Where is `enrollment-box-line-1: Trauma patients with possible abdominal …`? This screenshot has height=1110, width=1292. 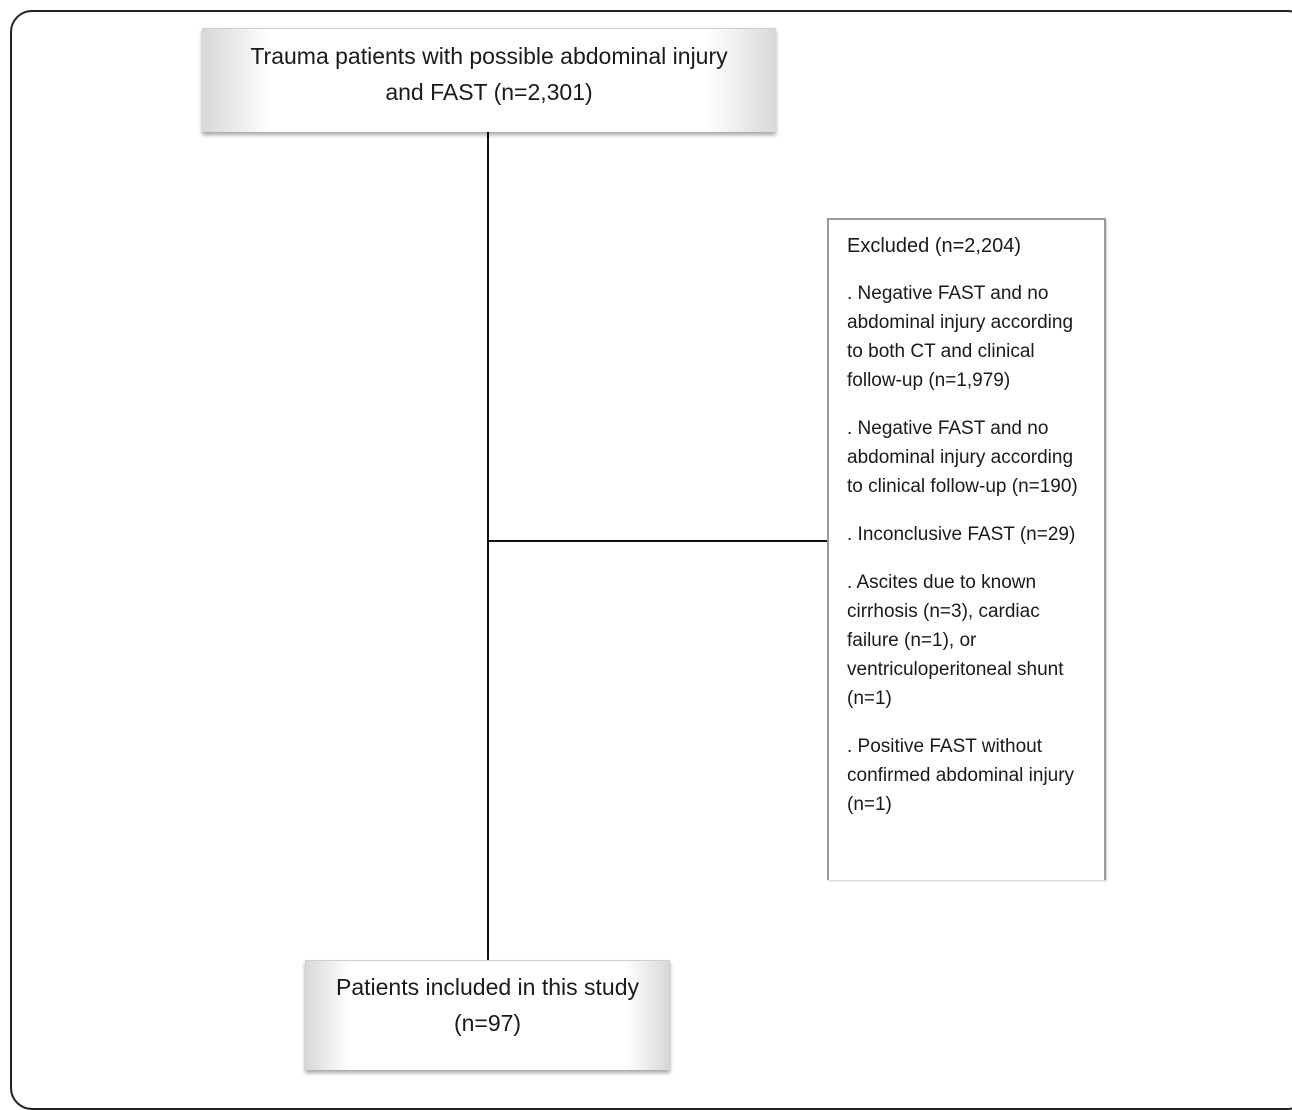 enrollment-box-line-1: Trauma patients with possible abdominal … is located at coordinates (489, 56).